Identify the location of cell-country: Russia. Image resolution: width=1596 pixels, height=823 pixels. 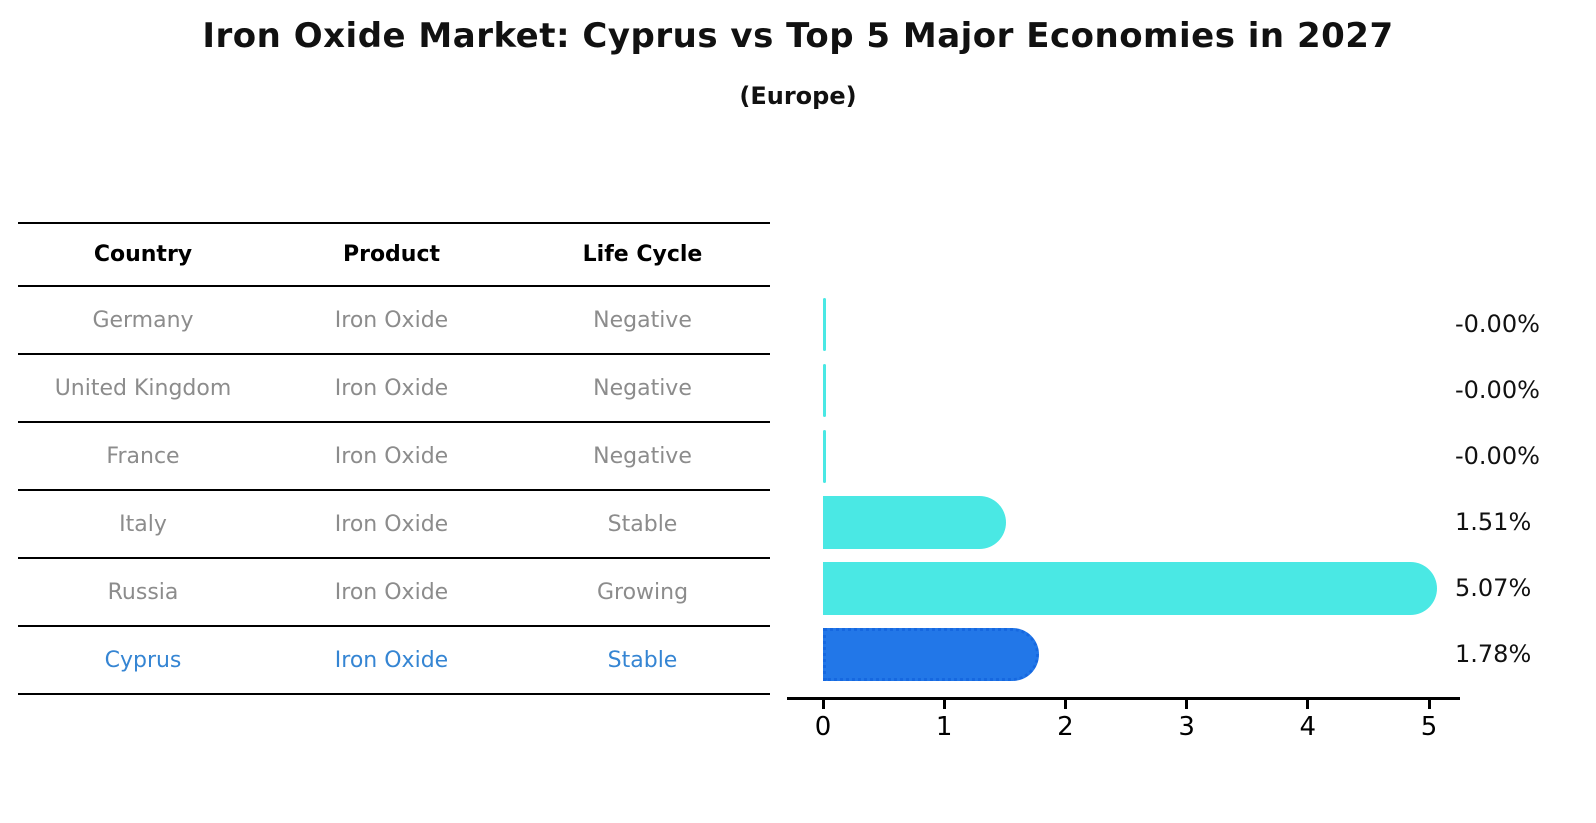
(143, 592).